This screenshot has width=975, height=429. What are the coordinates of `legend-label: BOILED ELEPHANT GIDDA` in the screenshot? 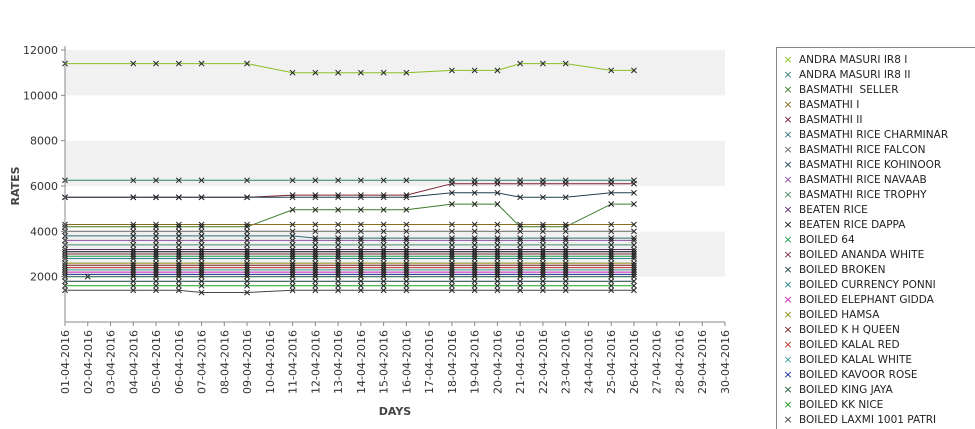 It's located at (866, 299).